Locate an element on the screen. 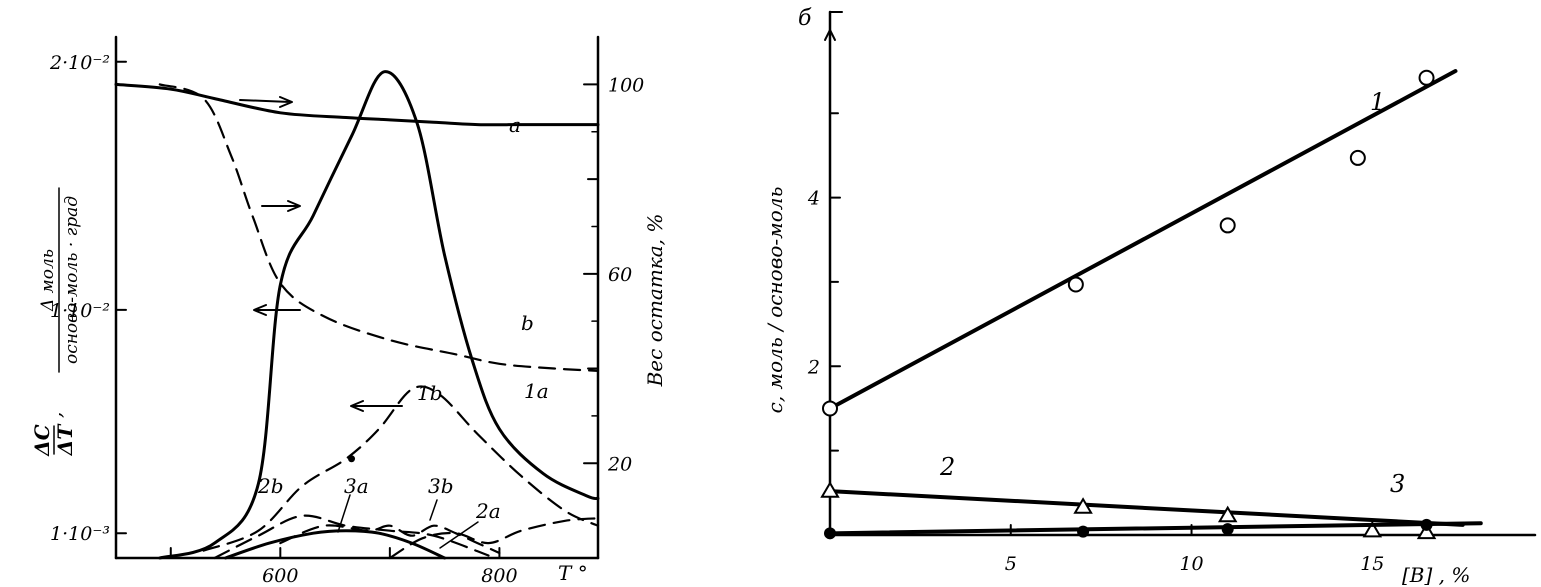 This screenshot has width=1541, height=587. panel-b-letter: б is located at coordinates (805, 18).